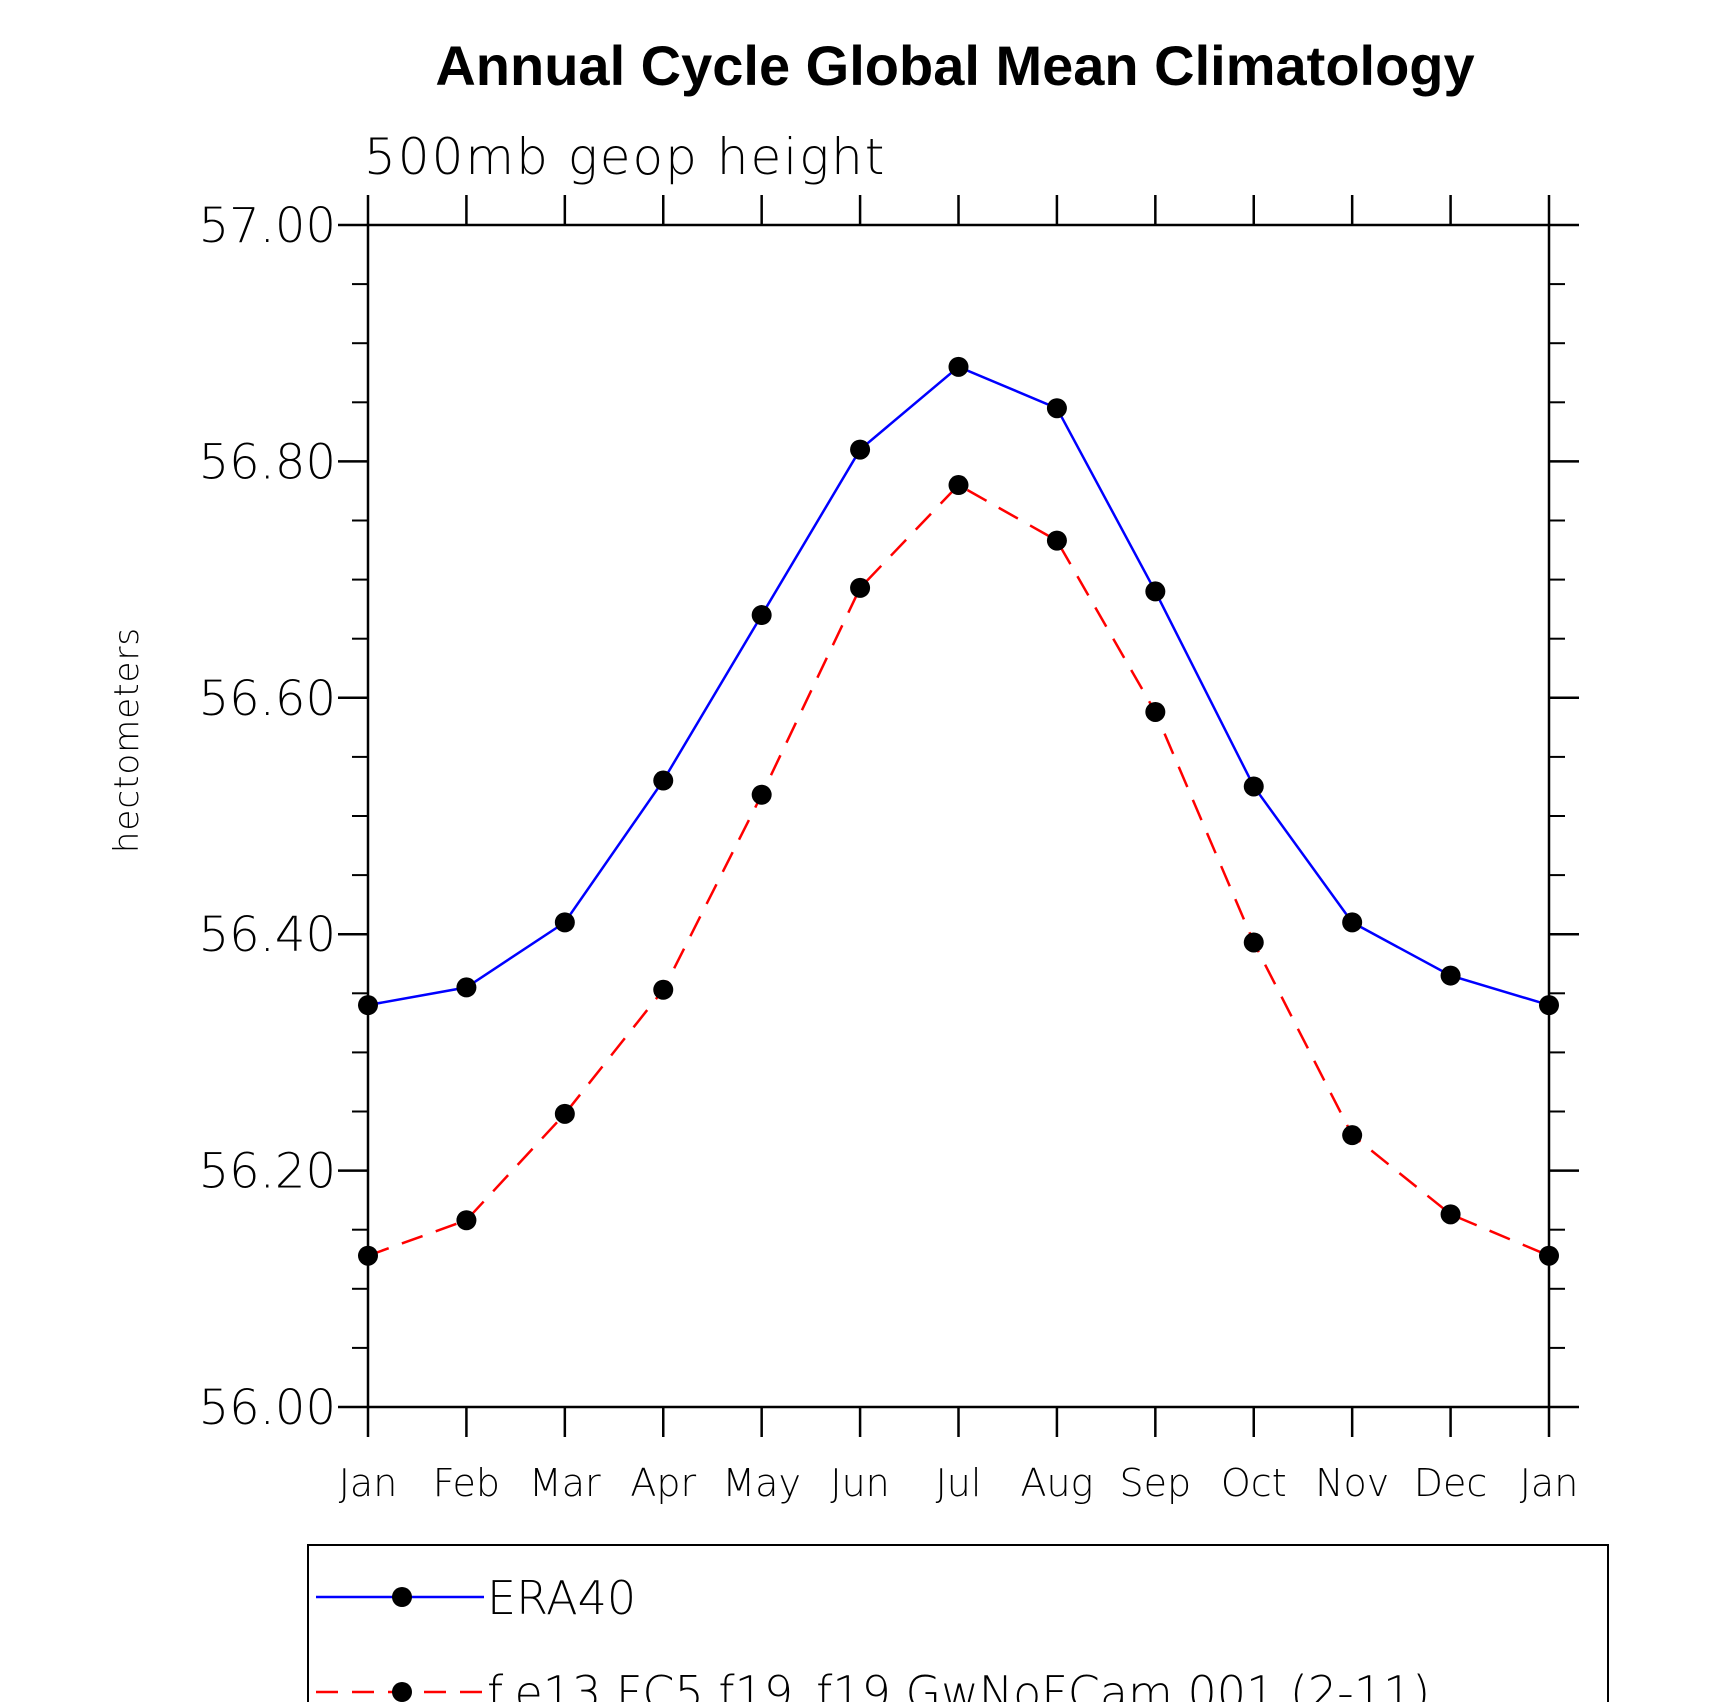  I want to click on y-tick-label: 56.60, so click(267, 699).